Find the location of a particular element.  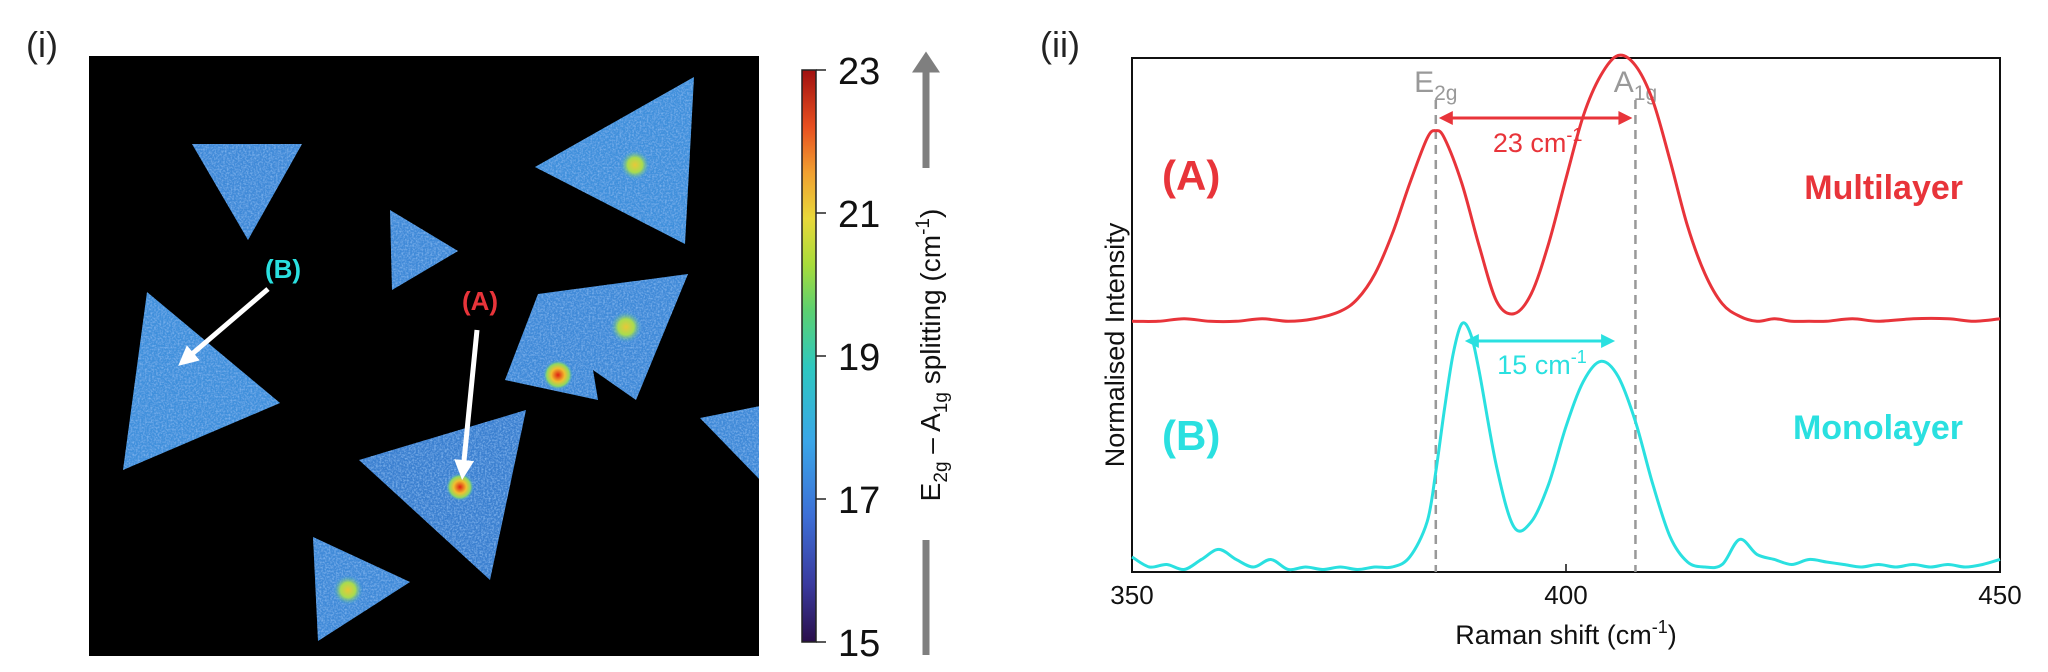

peak-label: E2g is located at coordinates (1435, 85).